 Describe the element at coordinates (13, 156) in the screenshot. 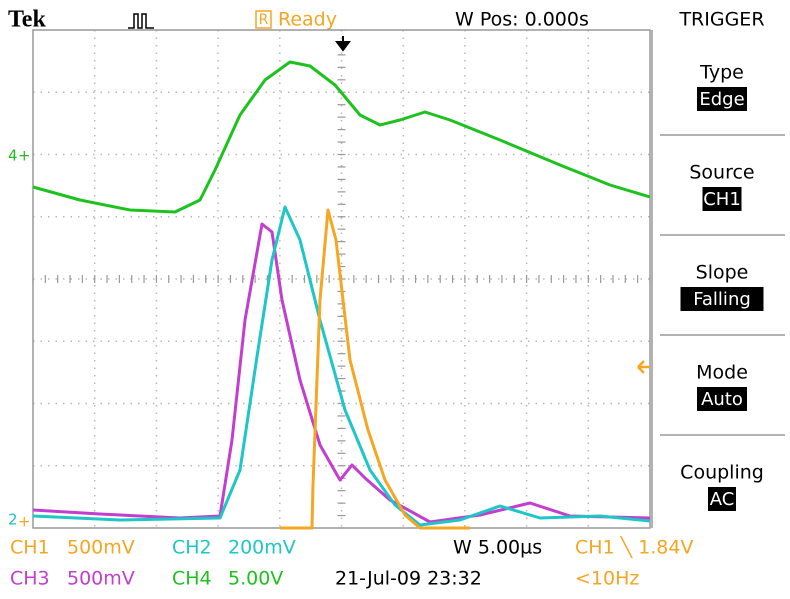

I see `ch4-marker: 4` at that location.